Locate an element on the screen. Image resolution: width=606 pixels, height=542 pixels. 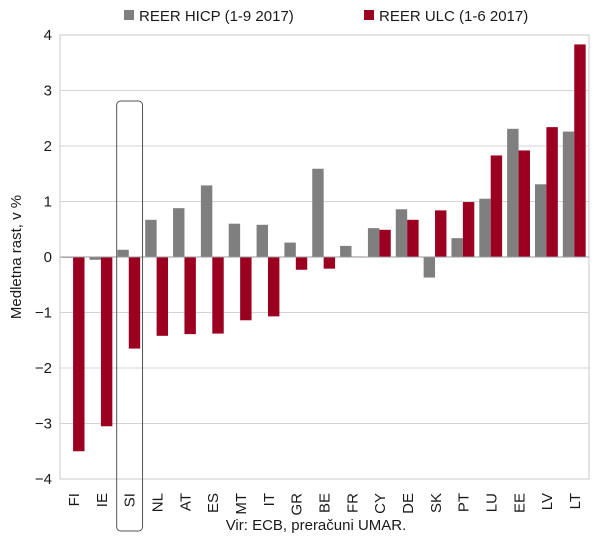
x-tick-label-cy: CY is located at coordinates (380, 503).